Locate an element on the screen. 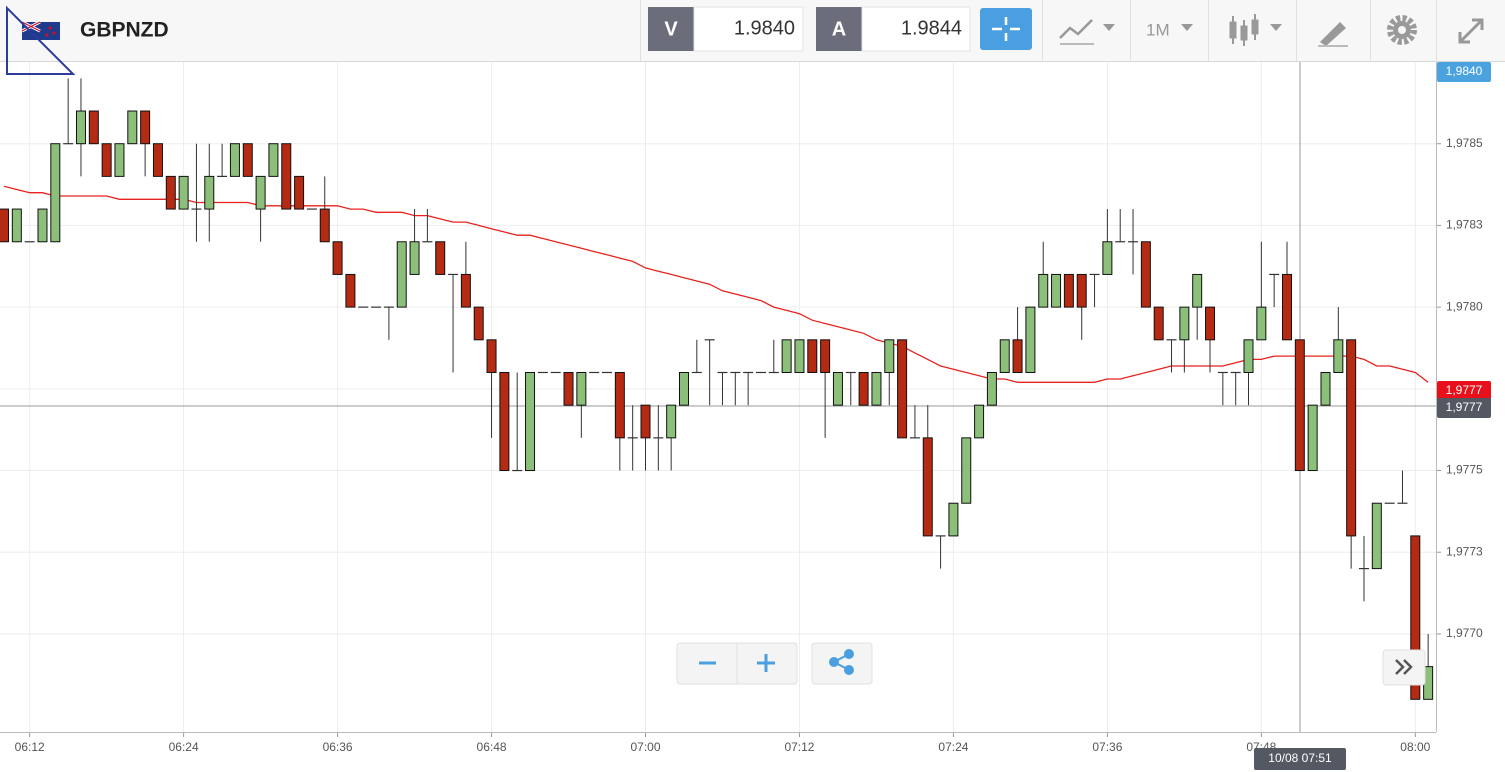  draw-button is located at coordinates (1333, 34).